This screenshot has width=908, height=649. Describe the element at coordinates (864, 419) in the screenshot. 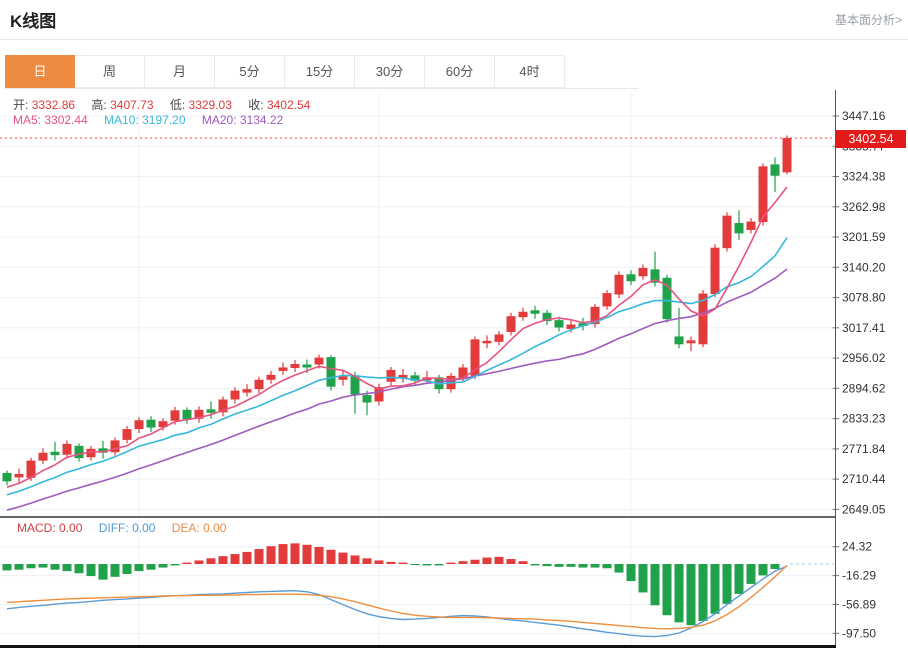

I see `axis-tick-label: 2833.23` at that location.